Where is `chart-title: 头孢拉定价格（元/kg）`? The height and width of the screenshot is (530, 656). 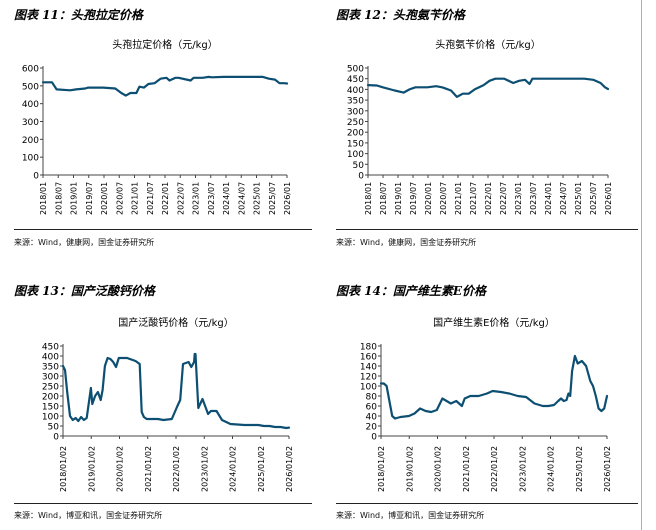 chart-title: 头孢拉定价格（元/kg） is located at coordinates (165, 44).